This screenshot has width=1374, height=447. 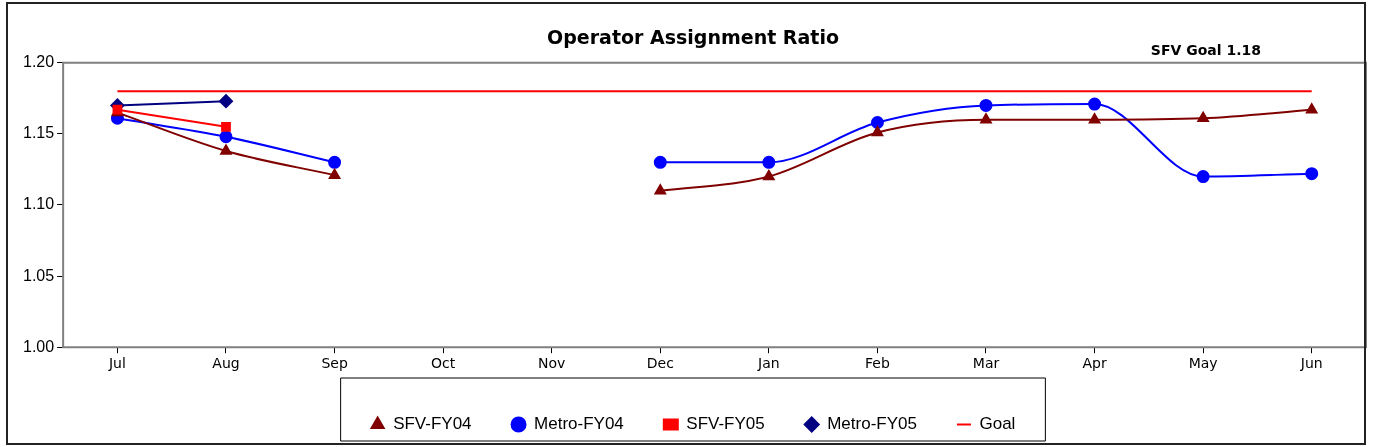 What do you see at coordinates (1094, 363) in the screenshot?
I see `x-tick-label: Apr` at bounding box center [1094, 363].